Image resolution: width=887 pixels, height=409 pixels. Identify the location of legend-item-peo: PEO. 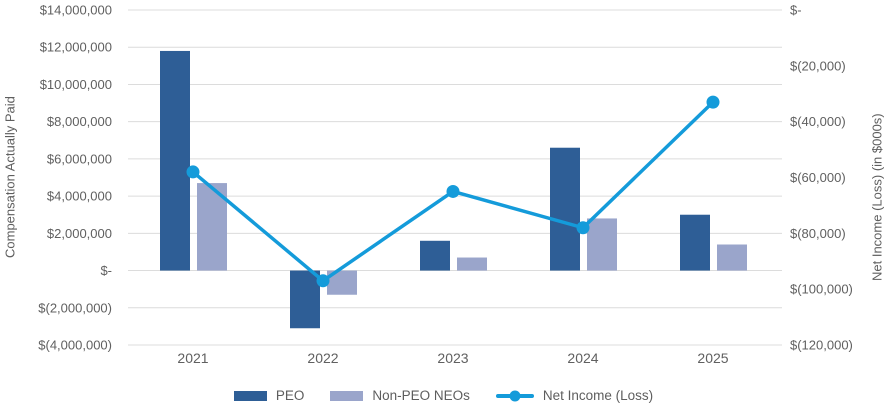
(269, 395).